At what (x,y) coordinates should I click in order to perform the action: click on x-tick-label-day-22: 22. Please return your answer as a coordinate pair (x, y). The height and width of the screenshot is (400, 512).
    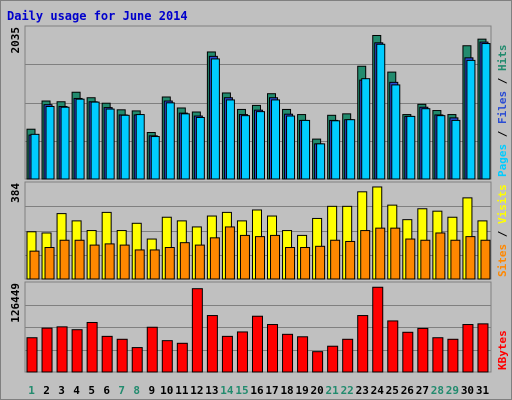
    Looking at the image, I should click on (347, 390).